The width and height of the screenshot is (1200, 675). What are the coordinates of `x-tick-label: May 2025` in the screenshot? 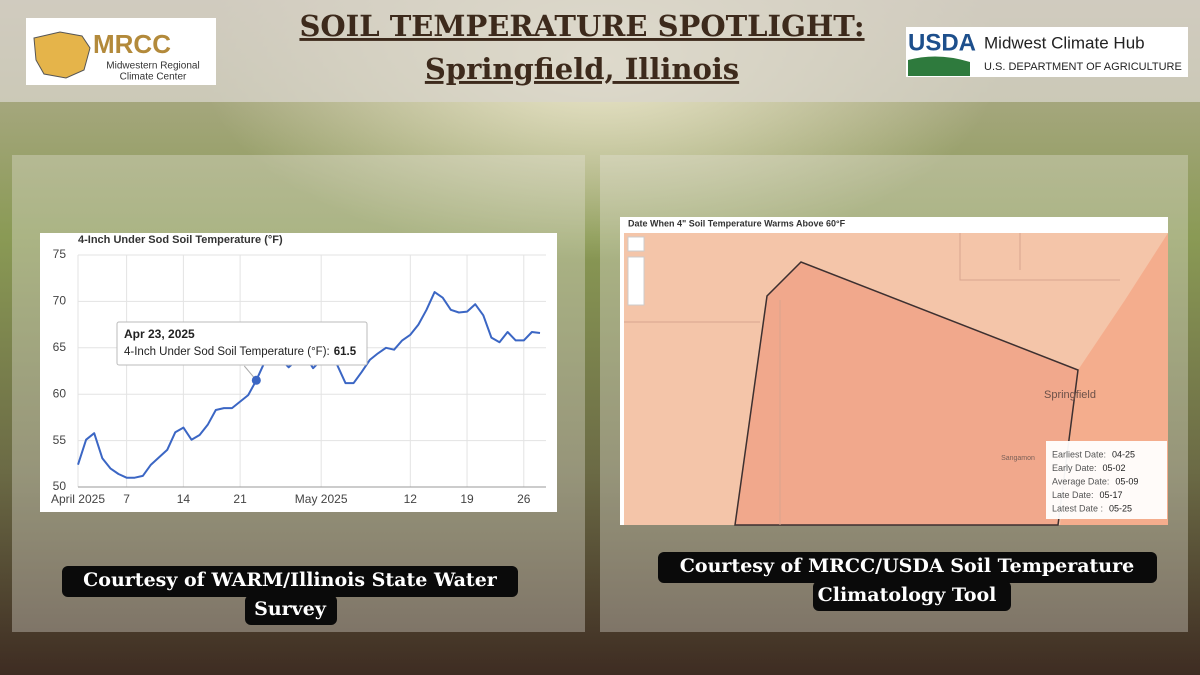 It's located at (321, 499).